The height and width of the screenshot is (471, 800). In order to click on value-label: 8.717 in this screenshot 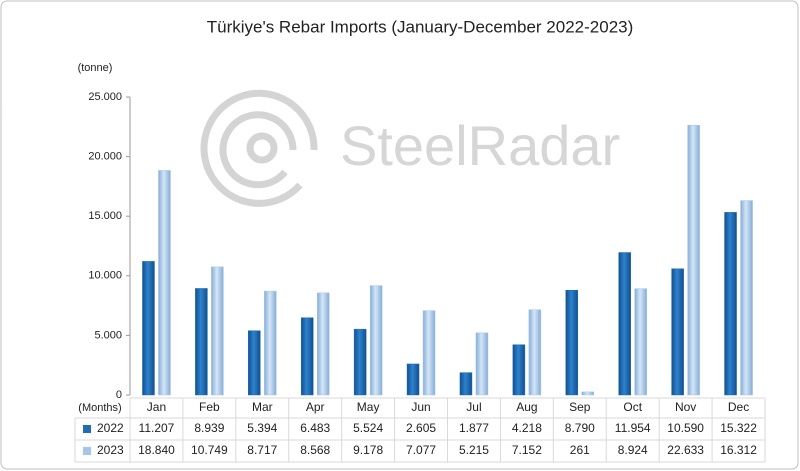, I will do `click(262, 450)`.